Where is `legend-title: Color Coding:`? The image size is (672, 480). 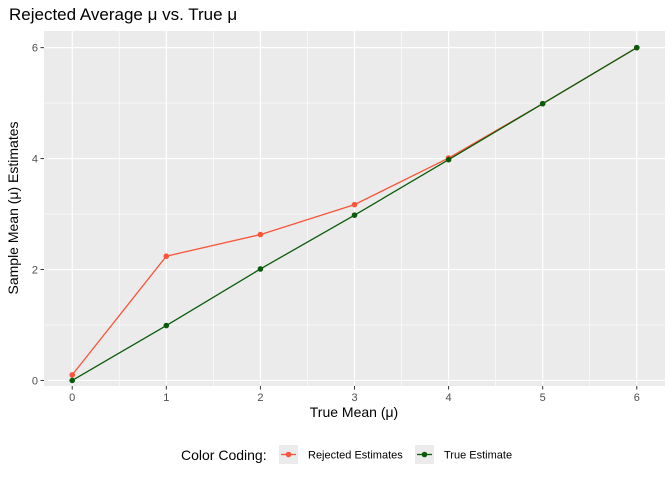 legend-title: Color Coding: is located at coordinates (224, 455).